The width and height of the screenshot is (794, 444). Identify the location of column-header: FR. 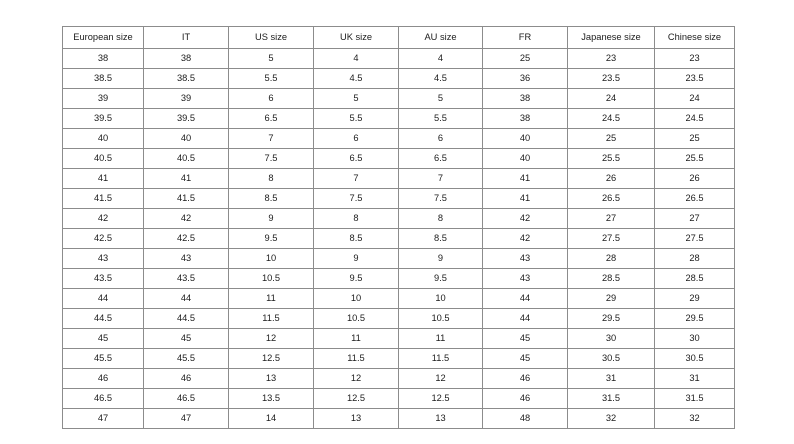
(525, 37).